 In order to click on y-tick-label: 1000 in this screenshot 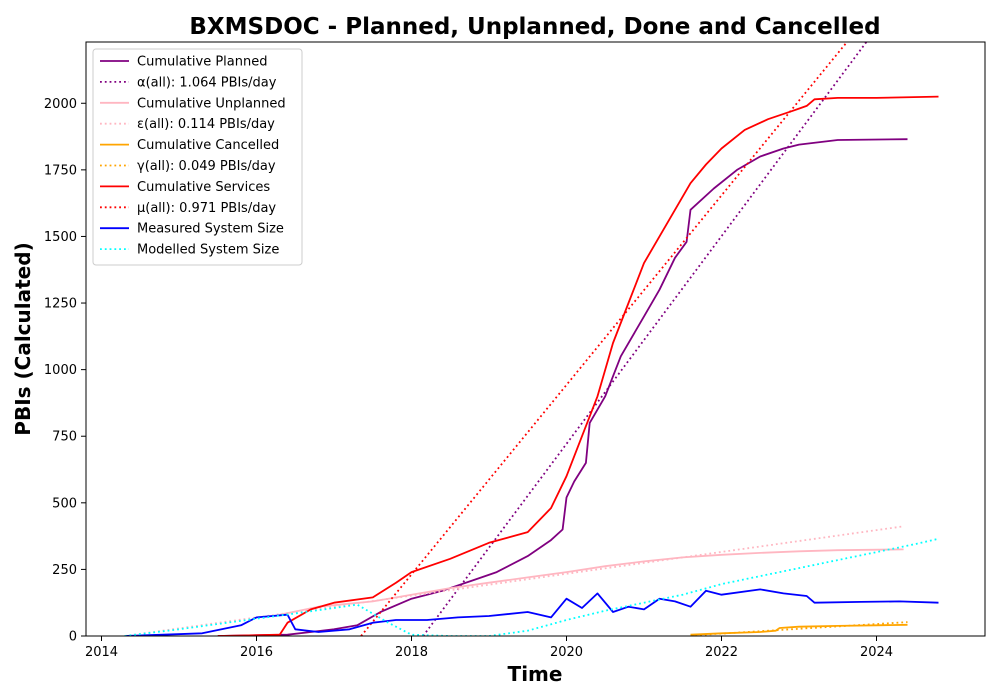, I will do `click(60, 370)`.